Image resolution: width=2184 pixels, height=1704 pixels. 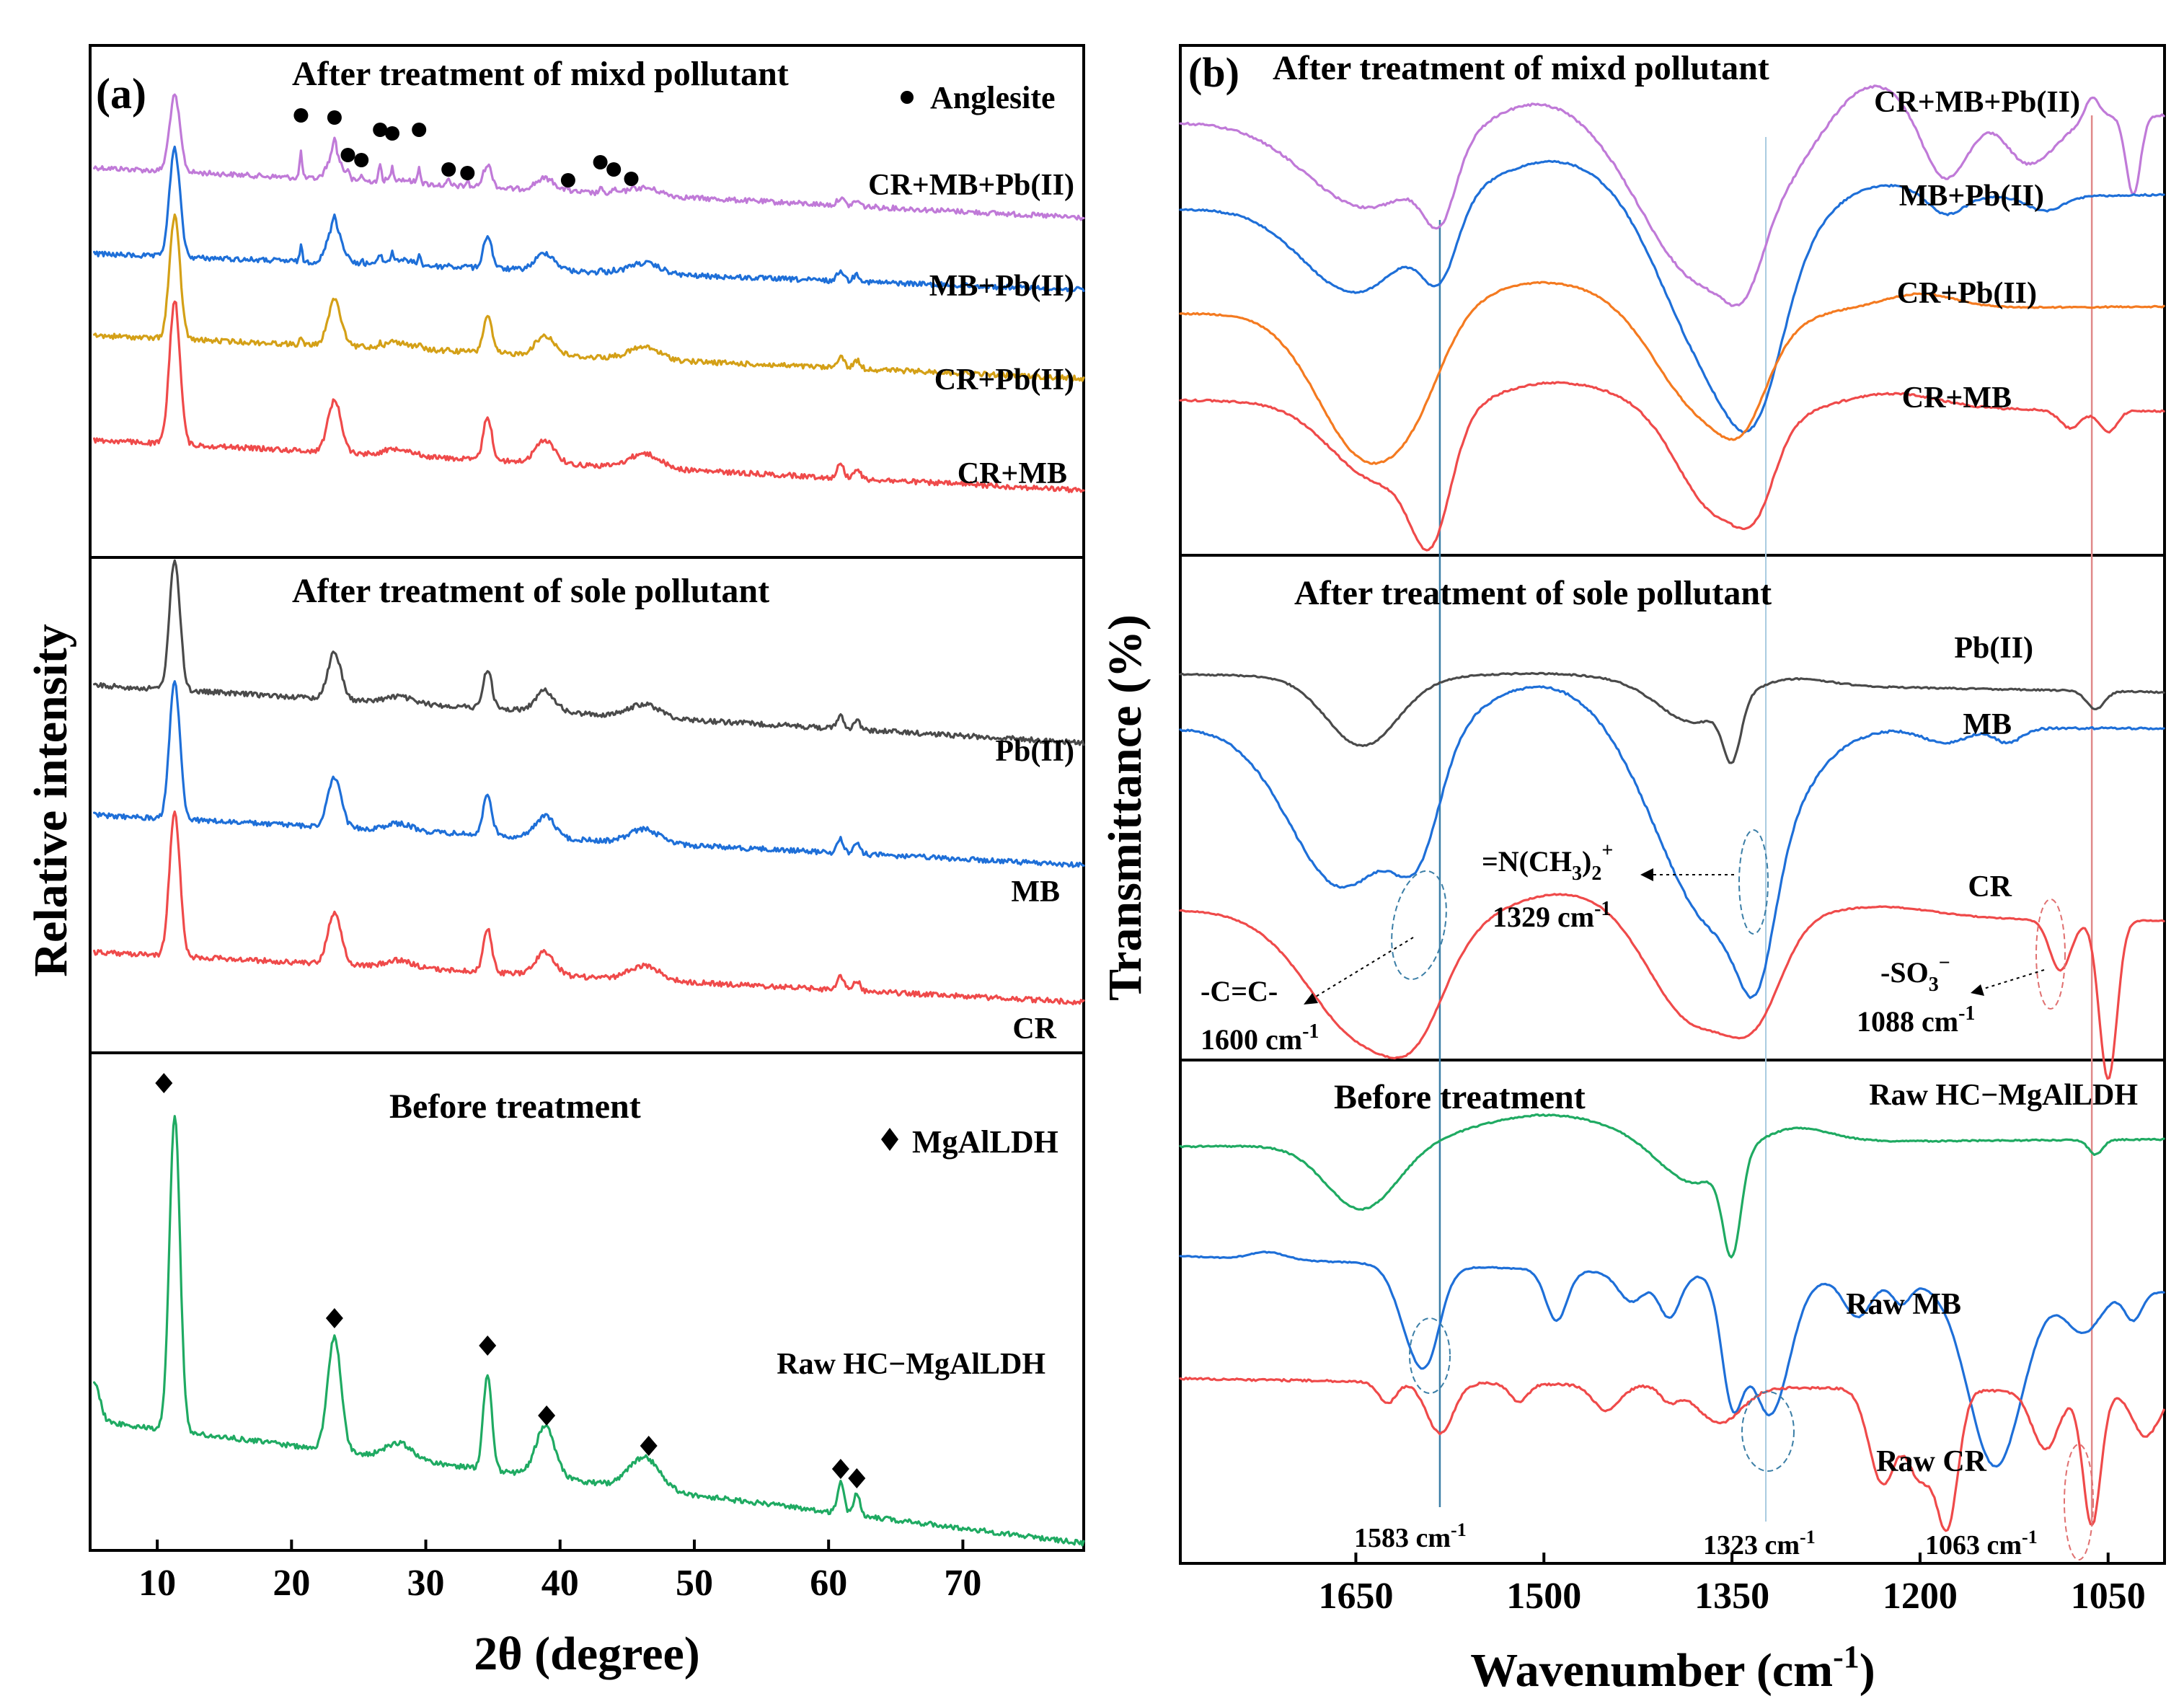 I want to click on label-b-cr-mb-pb: CR+MB+Pb(II), so click(x=1977, y=102).